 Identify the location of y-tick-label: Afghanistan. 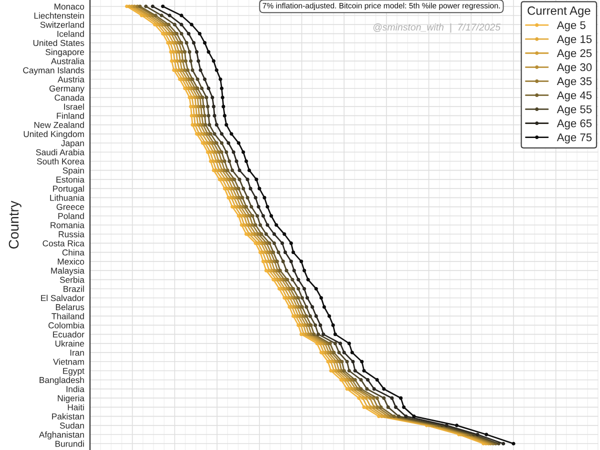
(61, 435).